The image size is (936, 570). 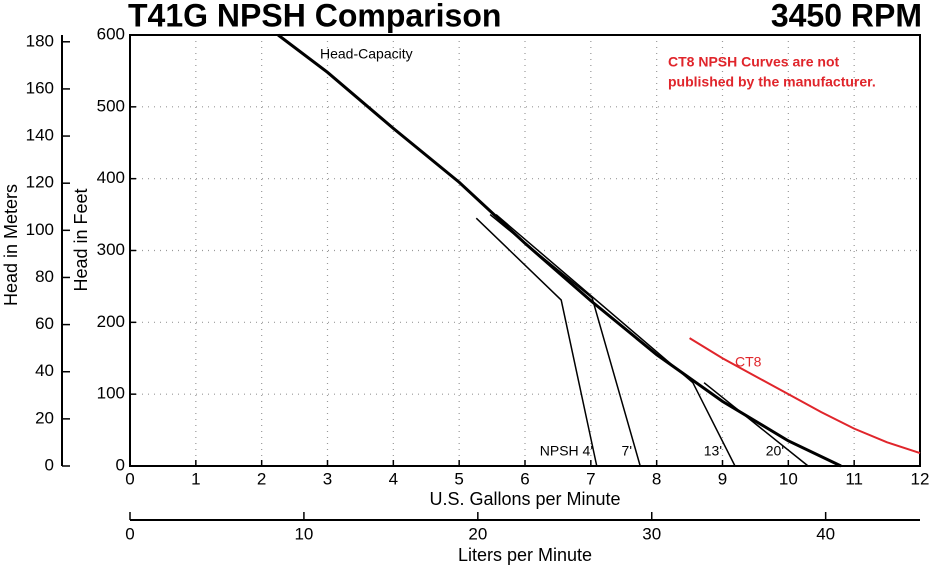 I want to click on x-tick-label: 4, so click(x=393, y=478).